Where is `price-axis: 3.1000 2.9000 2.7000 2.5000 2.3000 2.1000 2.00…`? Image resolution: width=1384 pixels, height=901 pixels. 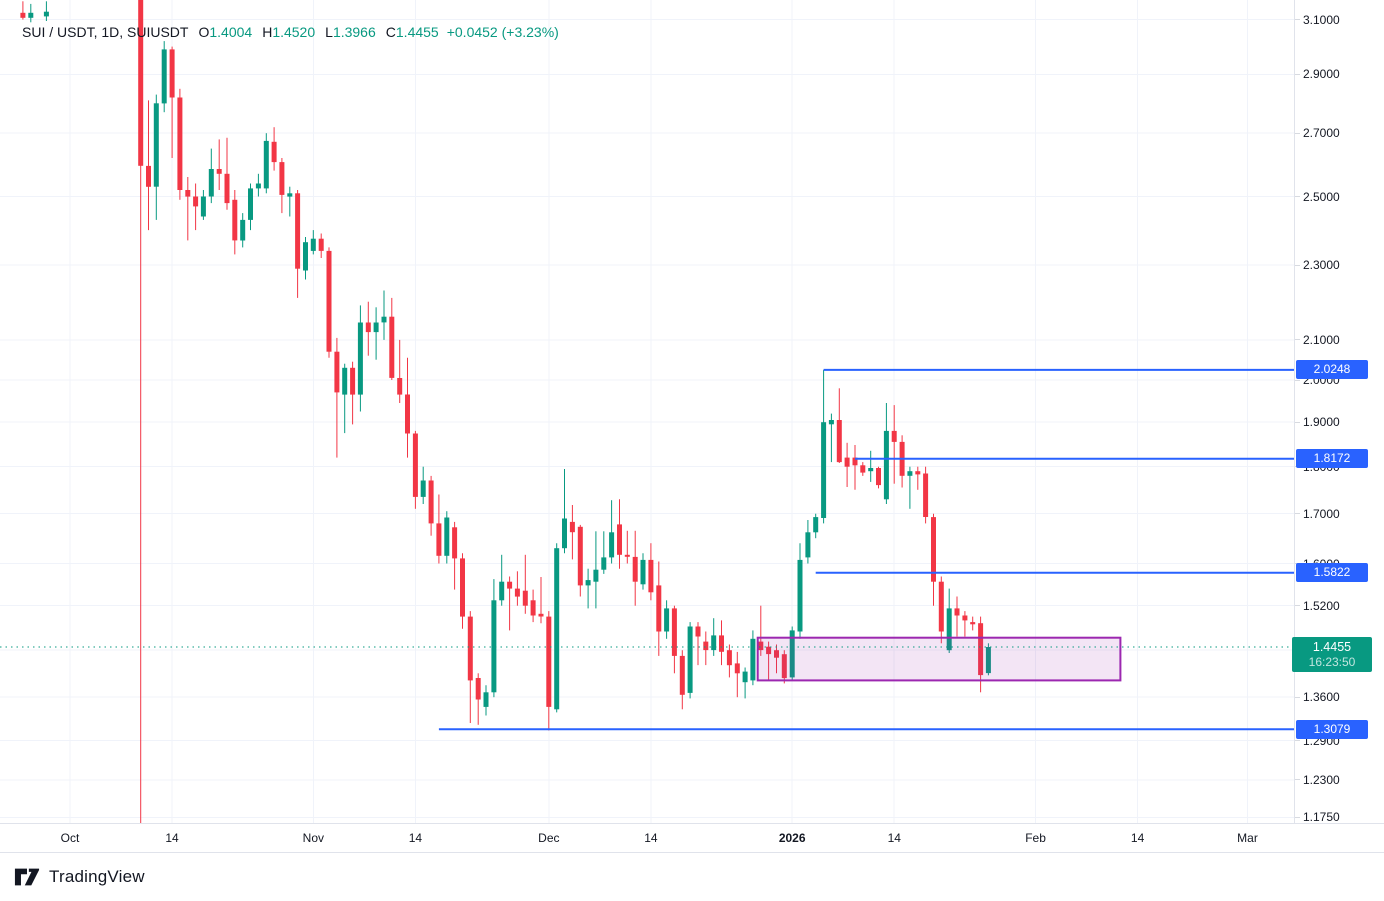
price-axis: 3.1000 2.9000 2.7000 2.5000 2.3000 2.1000 2.00… is located at coordinates (1338, 426).